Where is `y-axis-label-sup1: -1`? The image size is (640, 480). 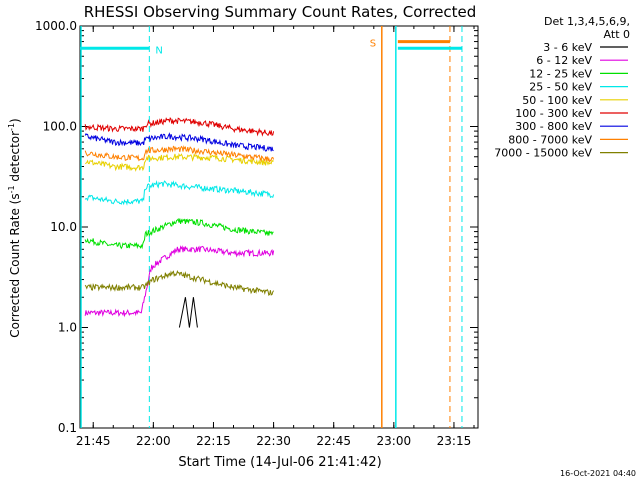 y-axis-label-sup1: -1 is located at coordinates (11, 189).